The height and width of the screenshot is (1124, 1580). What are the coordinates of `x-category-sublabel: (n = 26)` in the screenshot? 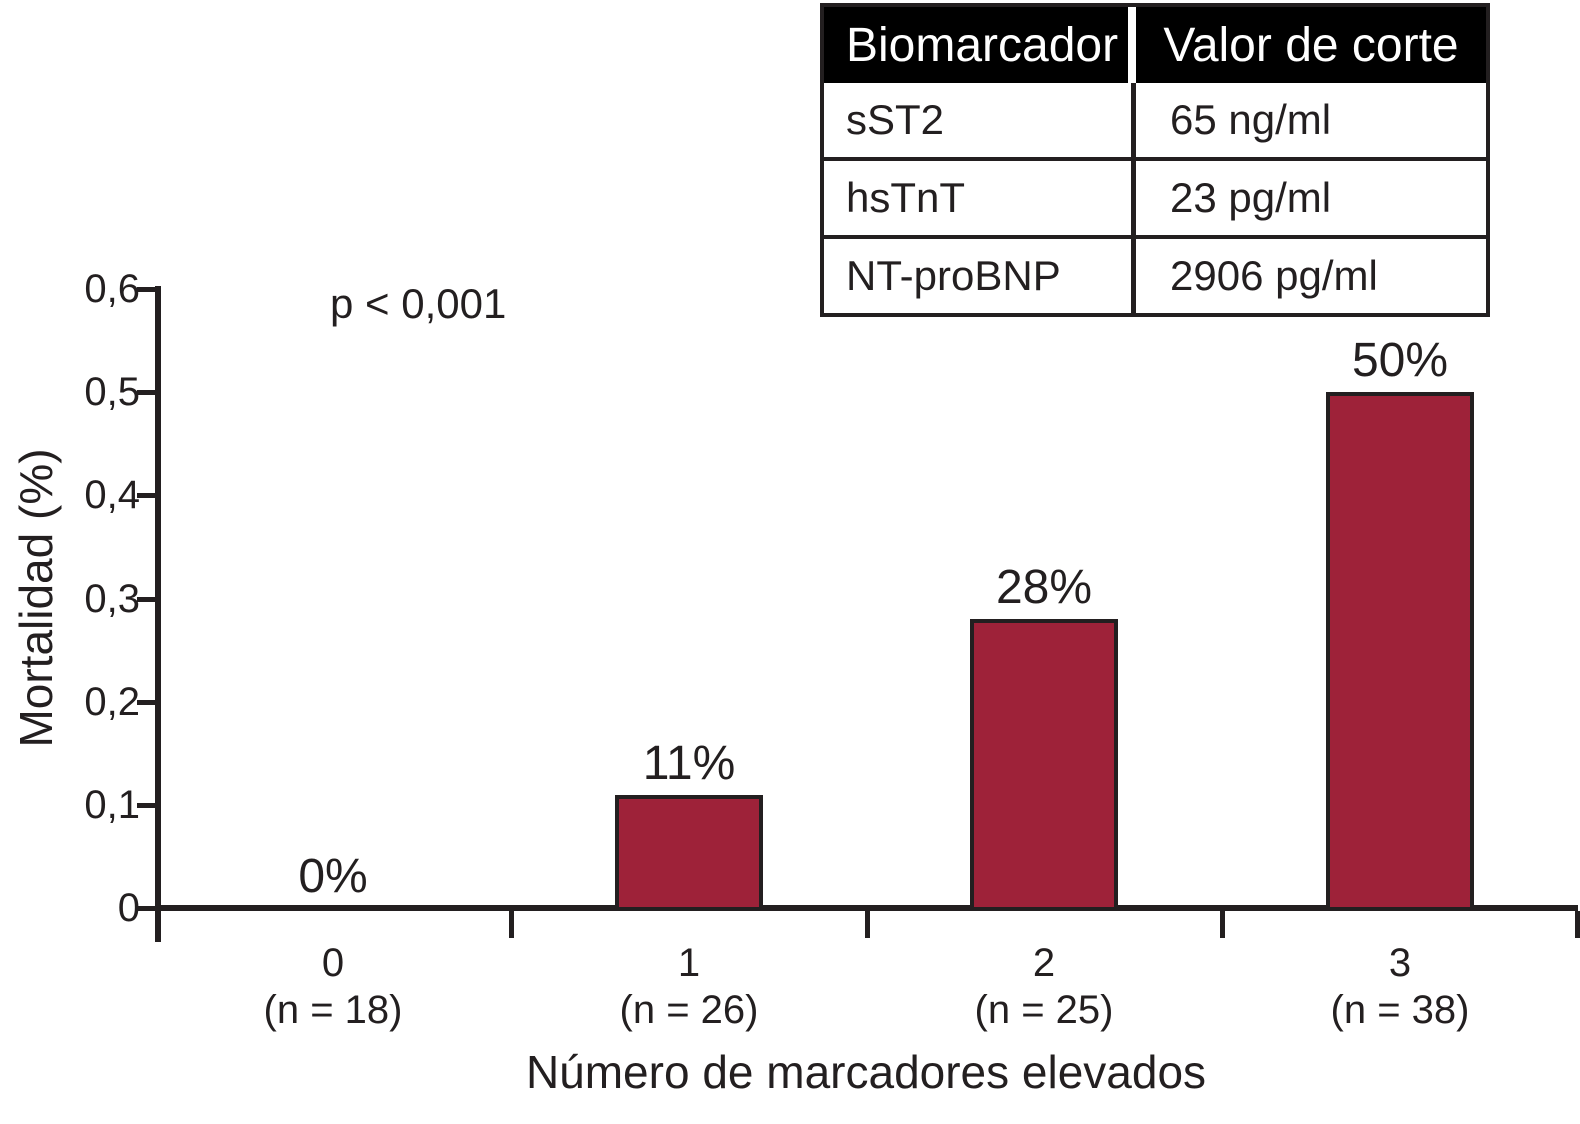 It's located at (689, 1010).